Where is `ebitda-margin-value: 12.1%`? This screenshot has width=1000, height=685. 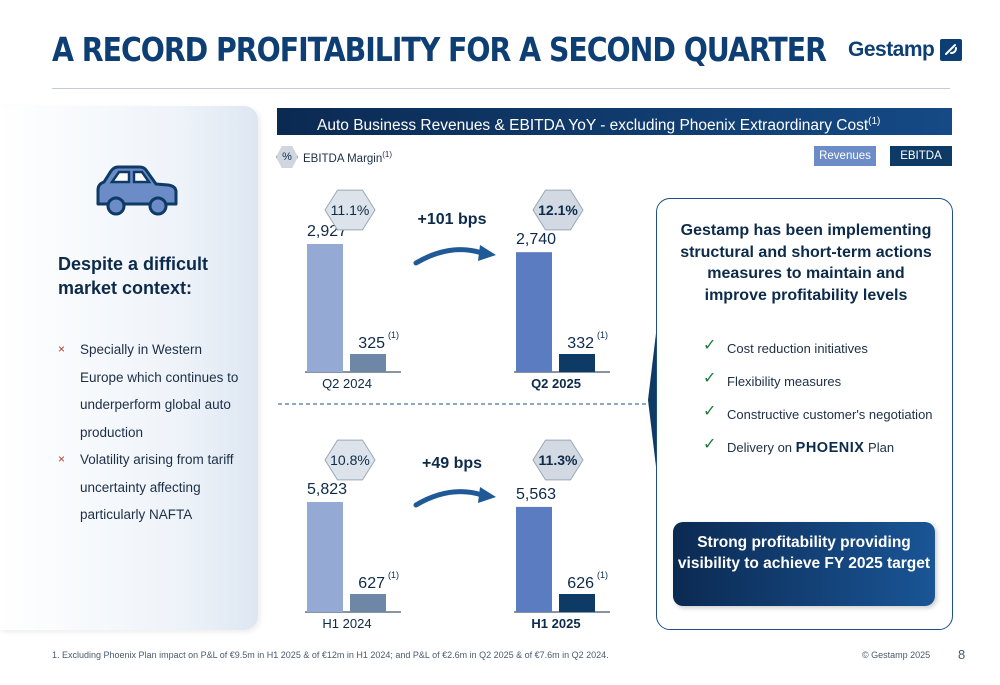
ebitda-margin-value: 12.1% is located at coordinates (558, 210).